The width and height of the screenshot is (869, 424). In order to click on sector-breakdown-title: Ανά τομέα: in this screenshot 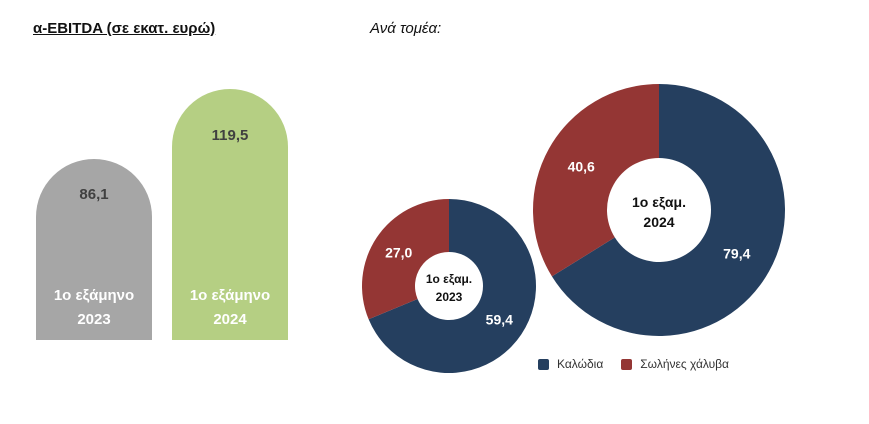, I will do `click(406, 28)`.